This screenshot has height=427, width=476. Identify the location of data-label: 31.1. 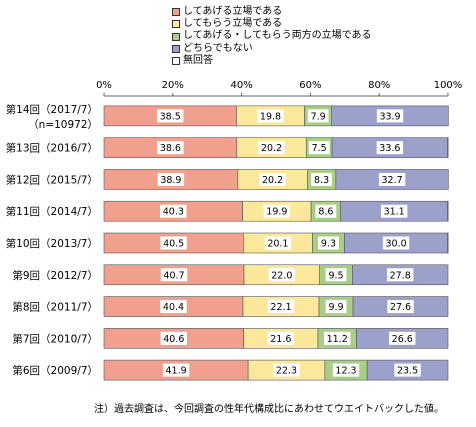
(394, 212).